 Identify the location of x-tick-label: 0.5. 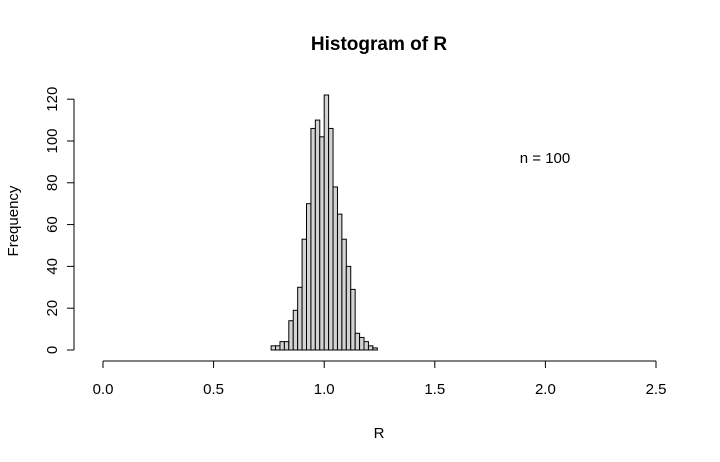
(213, 389).